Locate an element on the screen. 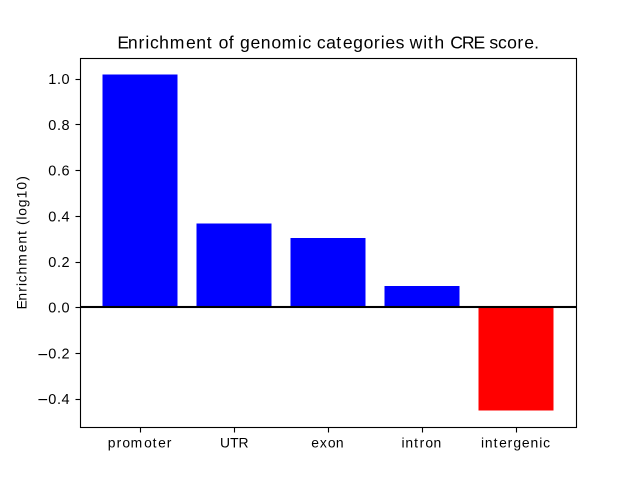 The height and width of the screenshot is (480, 640). svg-text: Enrichment (log10) is located at coordinates (22, 242).